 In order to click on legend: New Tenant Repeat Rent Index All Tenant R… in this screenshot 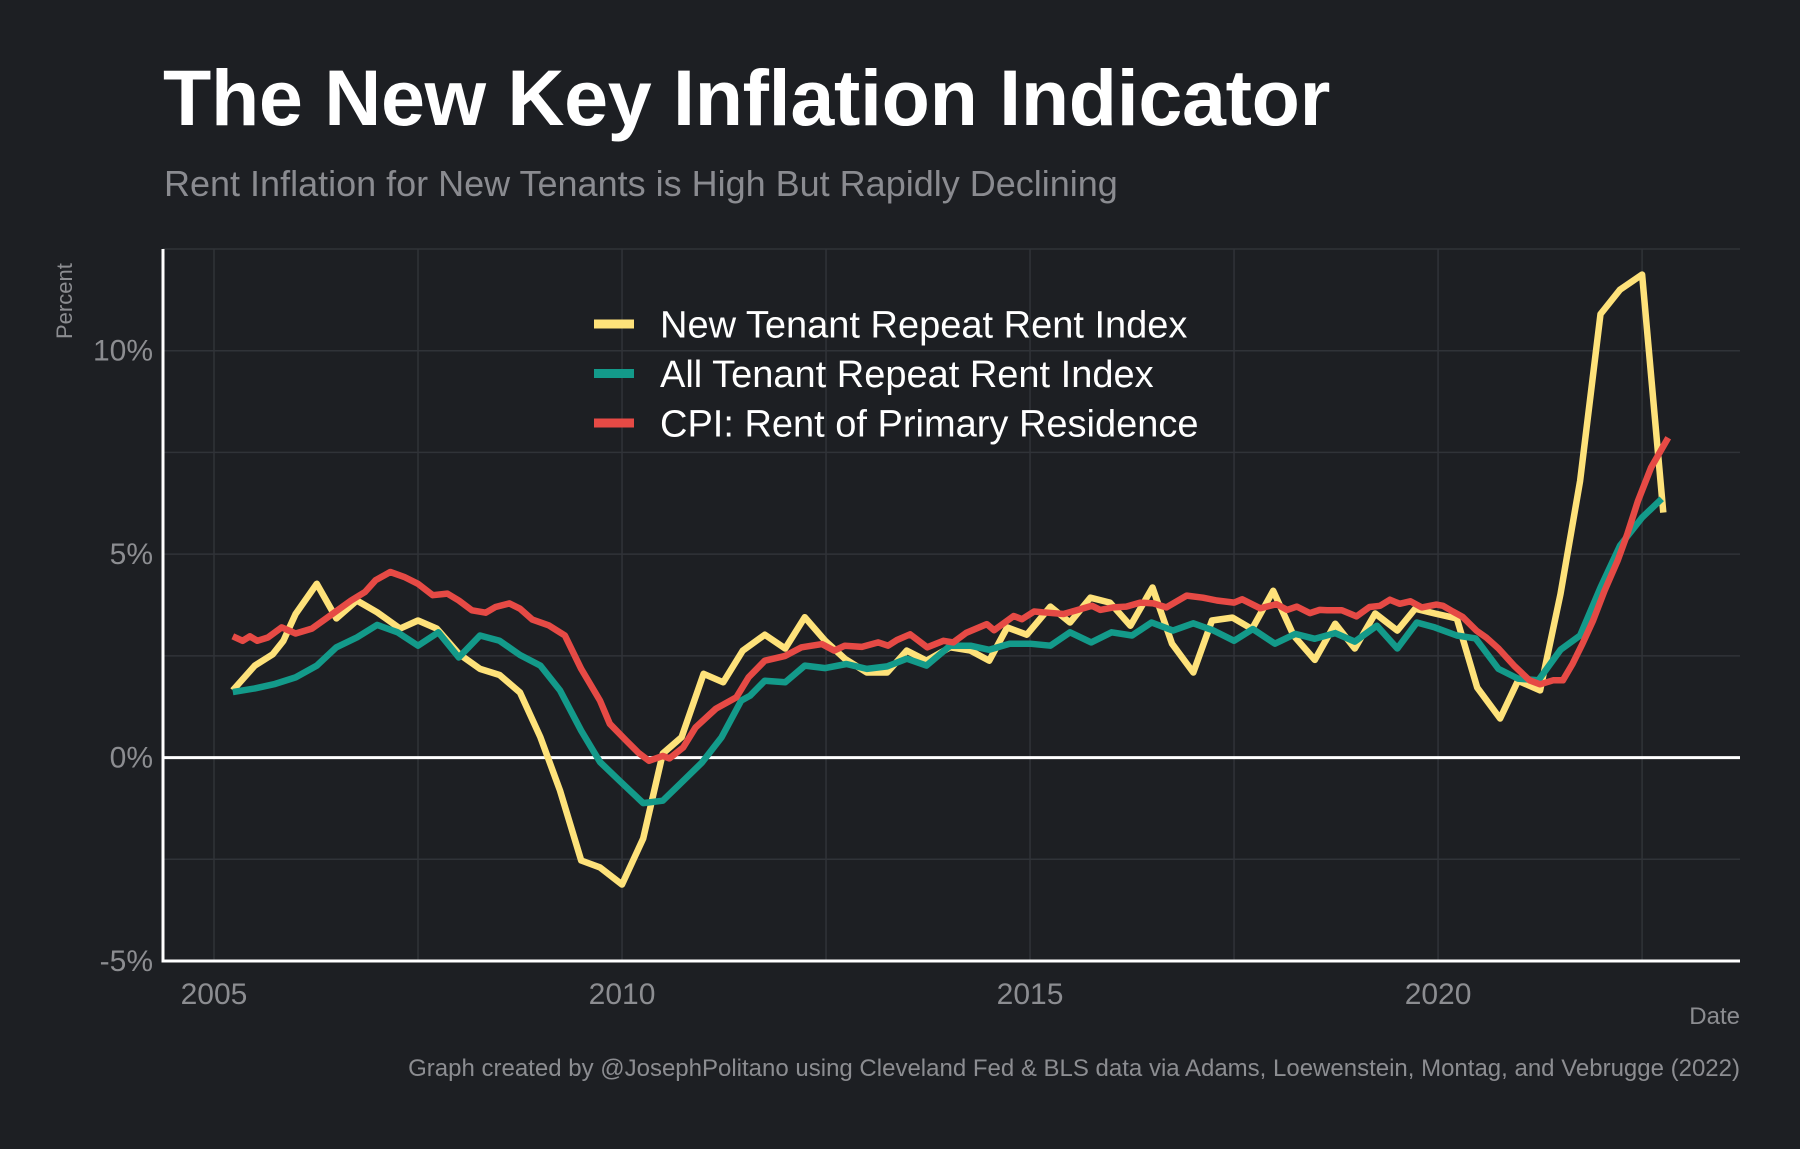, I will do `click(896, 375)`.